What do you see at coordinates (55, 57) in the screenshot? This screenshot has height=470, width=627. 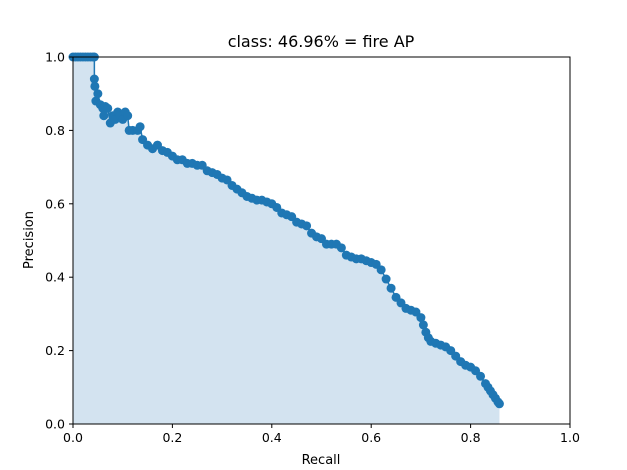 I see `y-tick-label: 1.0` at bounding box center [55, 57].